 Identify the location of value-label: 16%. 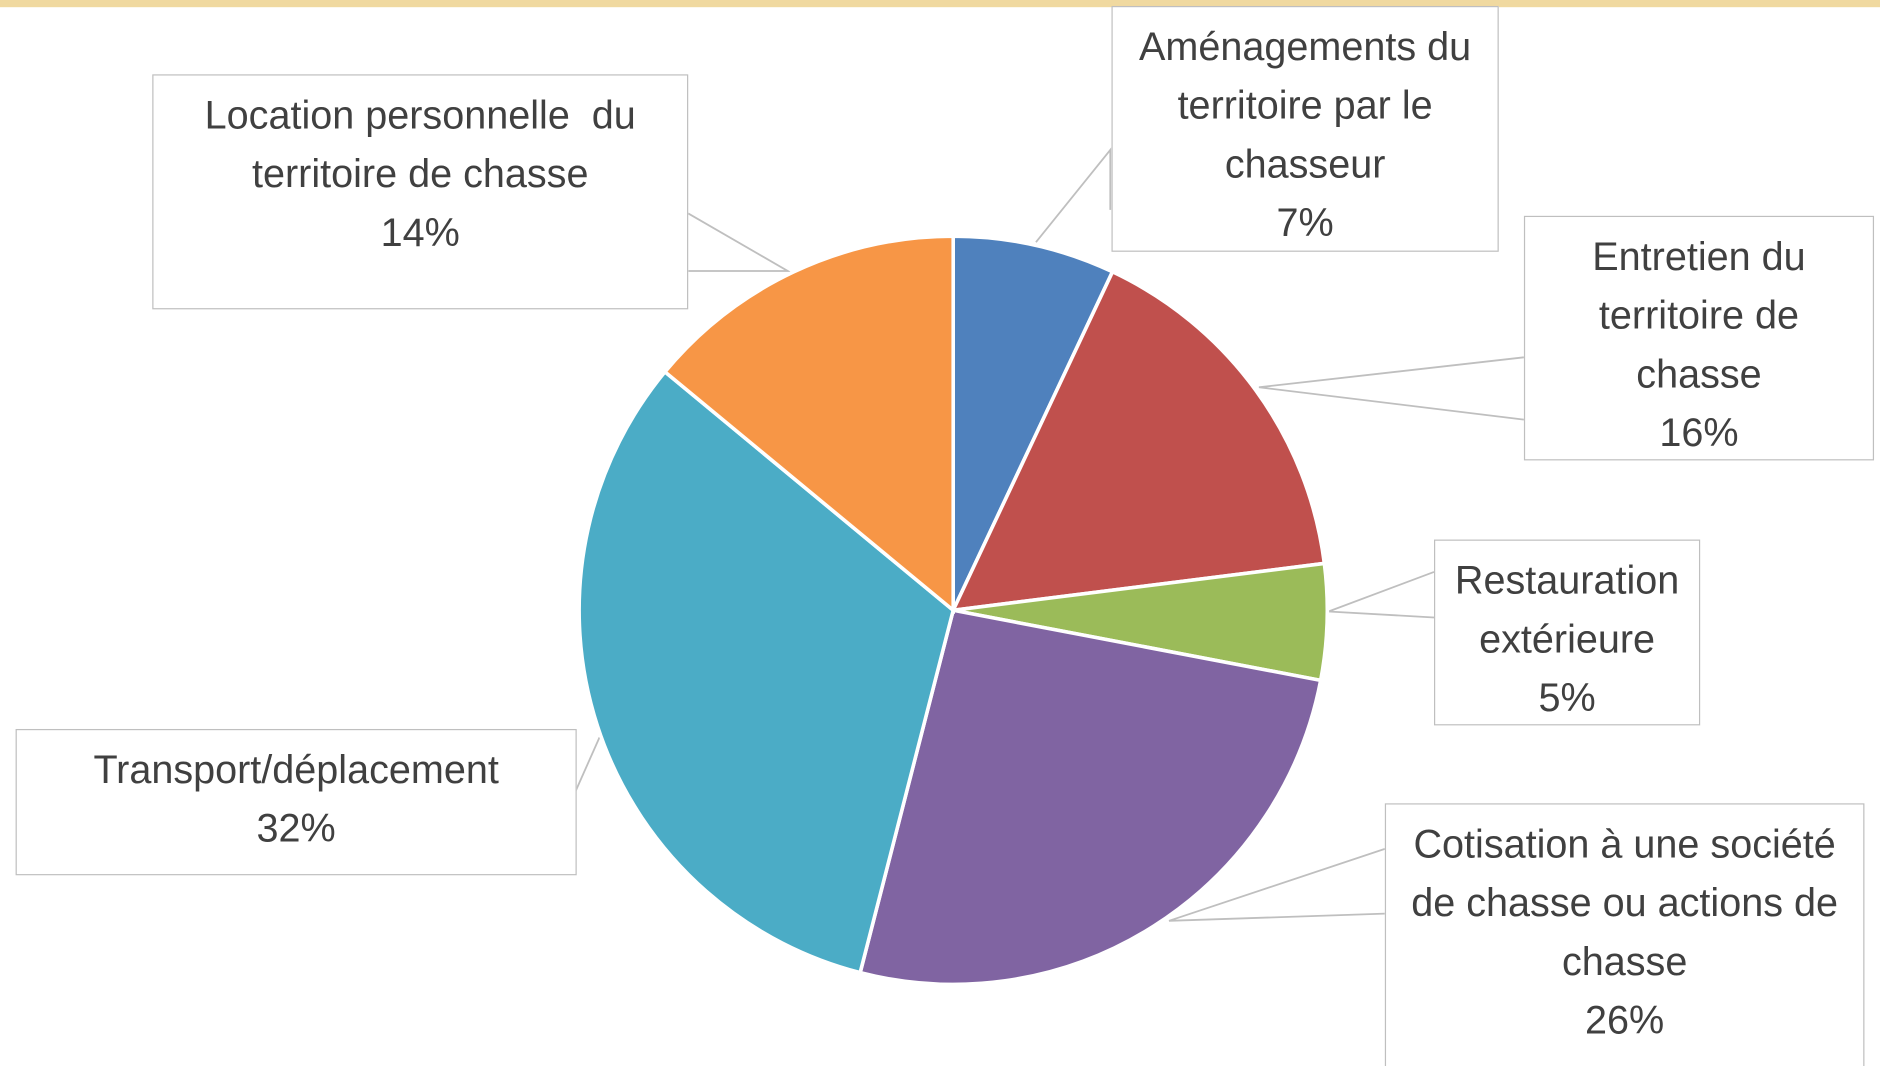
(1699, 432).